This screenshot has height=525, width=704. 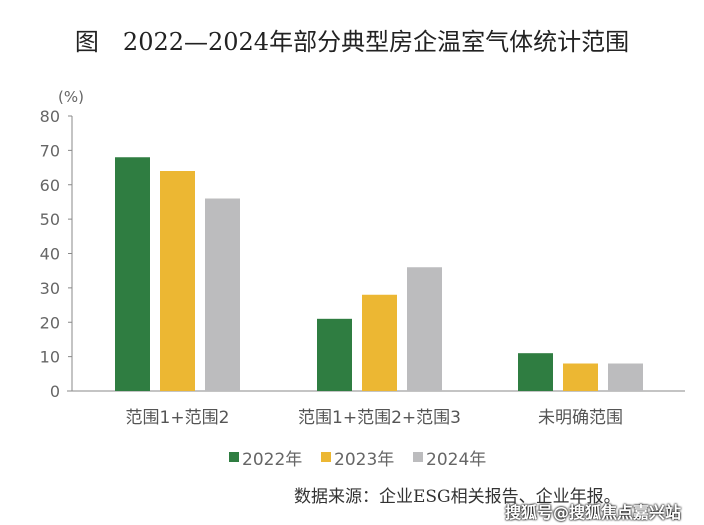 What do you see at coordinates (535, 372) in the screenshot?
I see `bar-2022年-未明确范围` at bounding box center [535, 372].